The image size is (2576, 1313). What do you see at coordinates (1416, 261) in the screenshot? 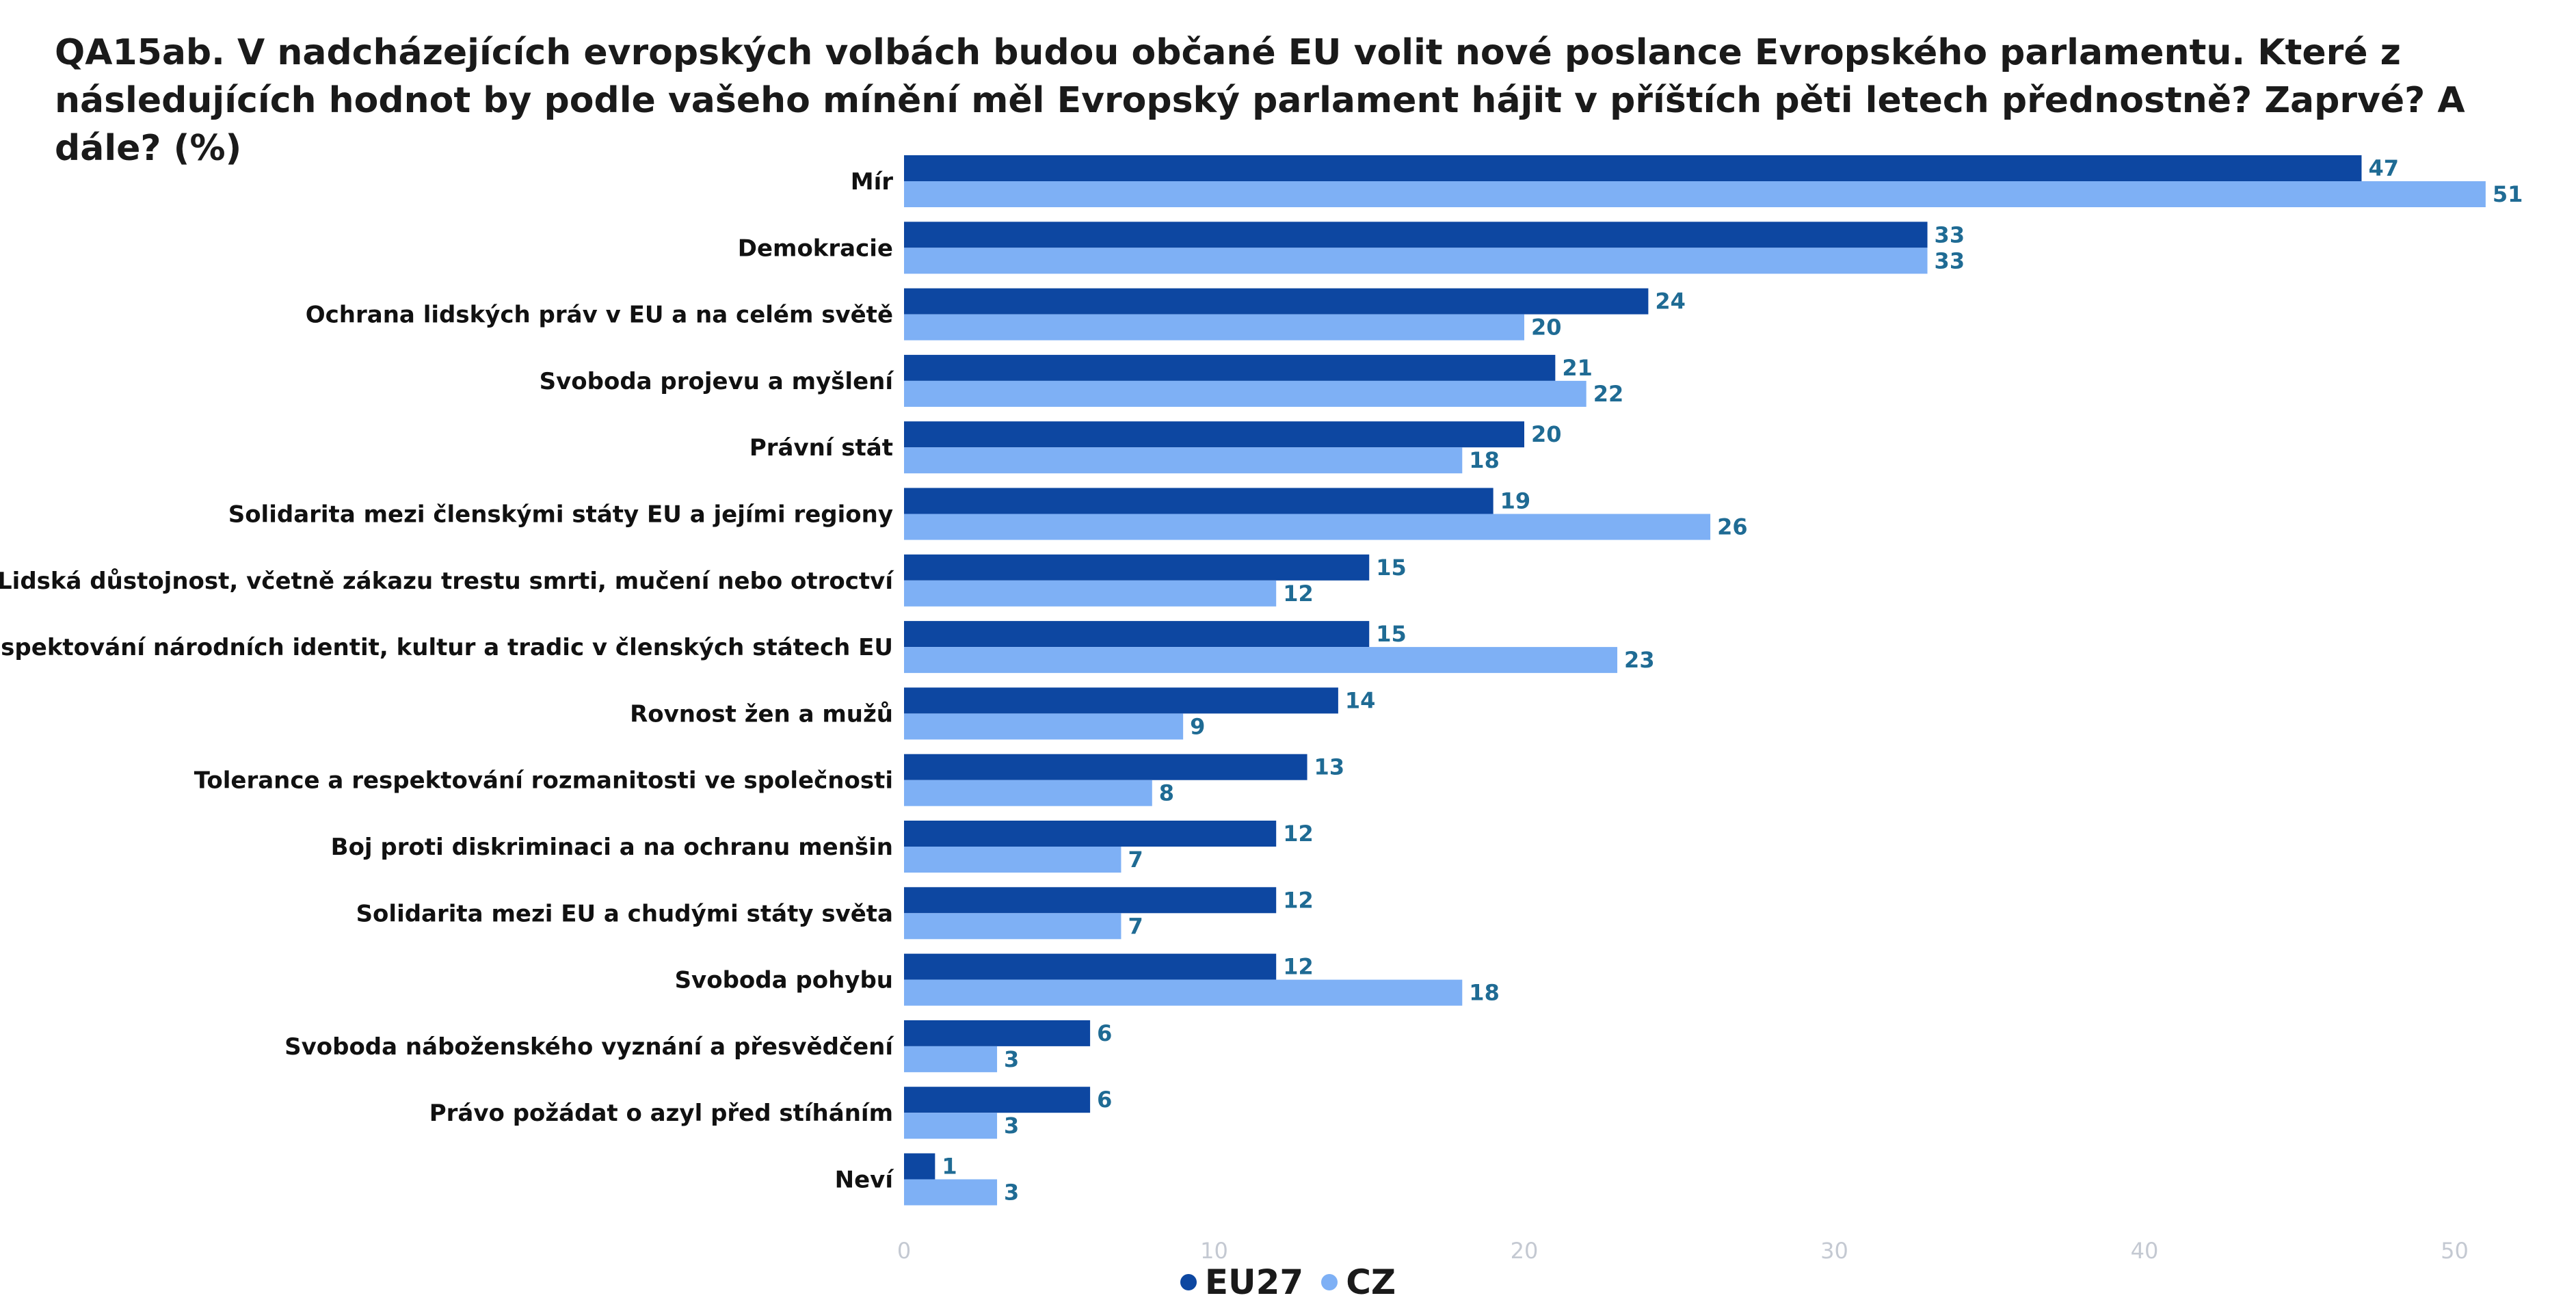
I see `bar-cz-demokracie` at bounding box center [1416, 261].